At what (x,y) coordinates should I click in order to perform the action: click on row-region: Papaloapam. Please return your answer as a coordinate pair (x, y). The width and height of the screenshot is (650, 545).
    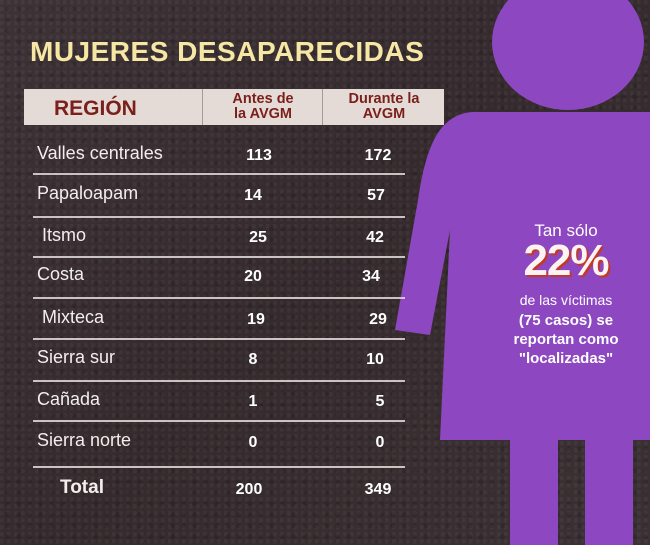
    Looking at the image, I should click on (88, 193).